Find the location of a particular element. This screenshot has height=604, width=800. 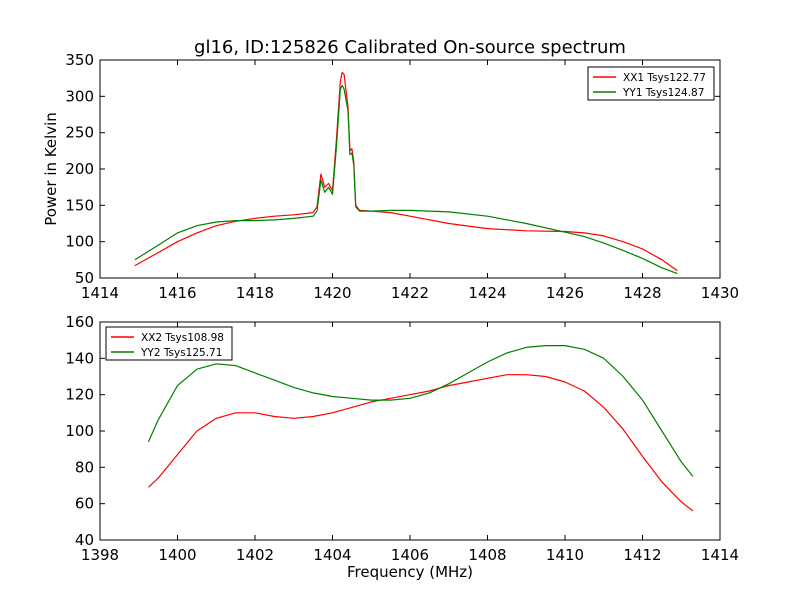

x-tick-label: 1422 is located at coordinates (410, 293).